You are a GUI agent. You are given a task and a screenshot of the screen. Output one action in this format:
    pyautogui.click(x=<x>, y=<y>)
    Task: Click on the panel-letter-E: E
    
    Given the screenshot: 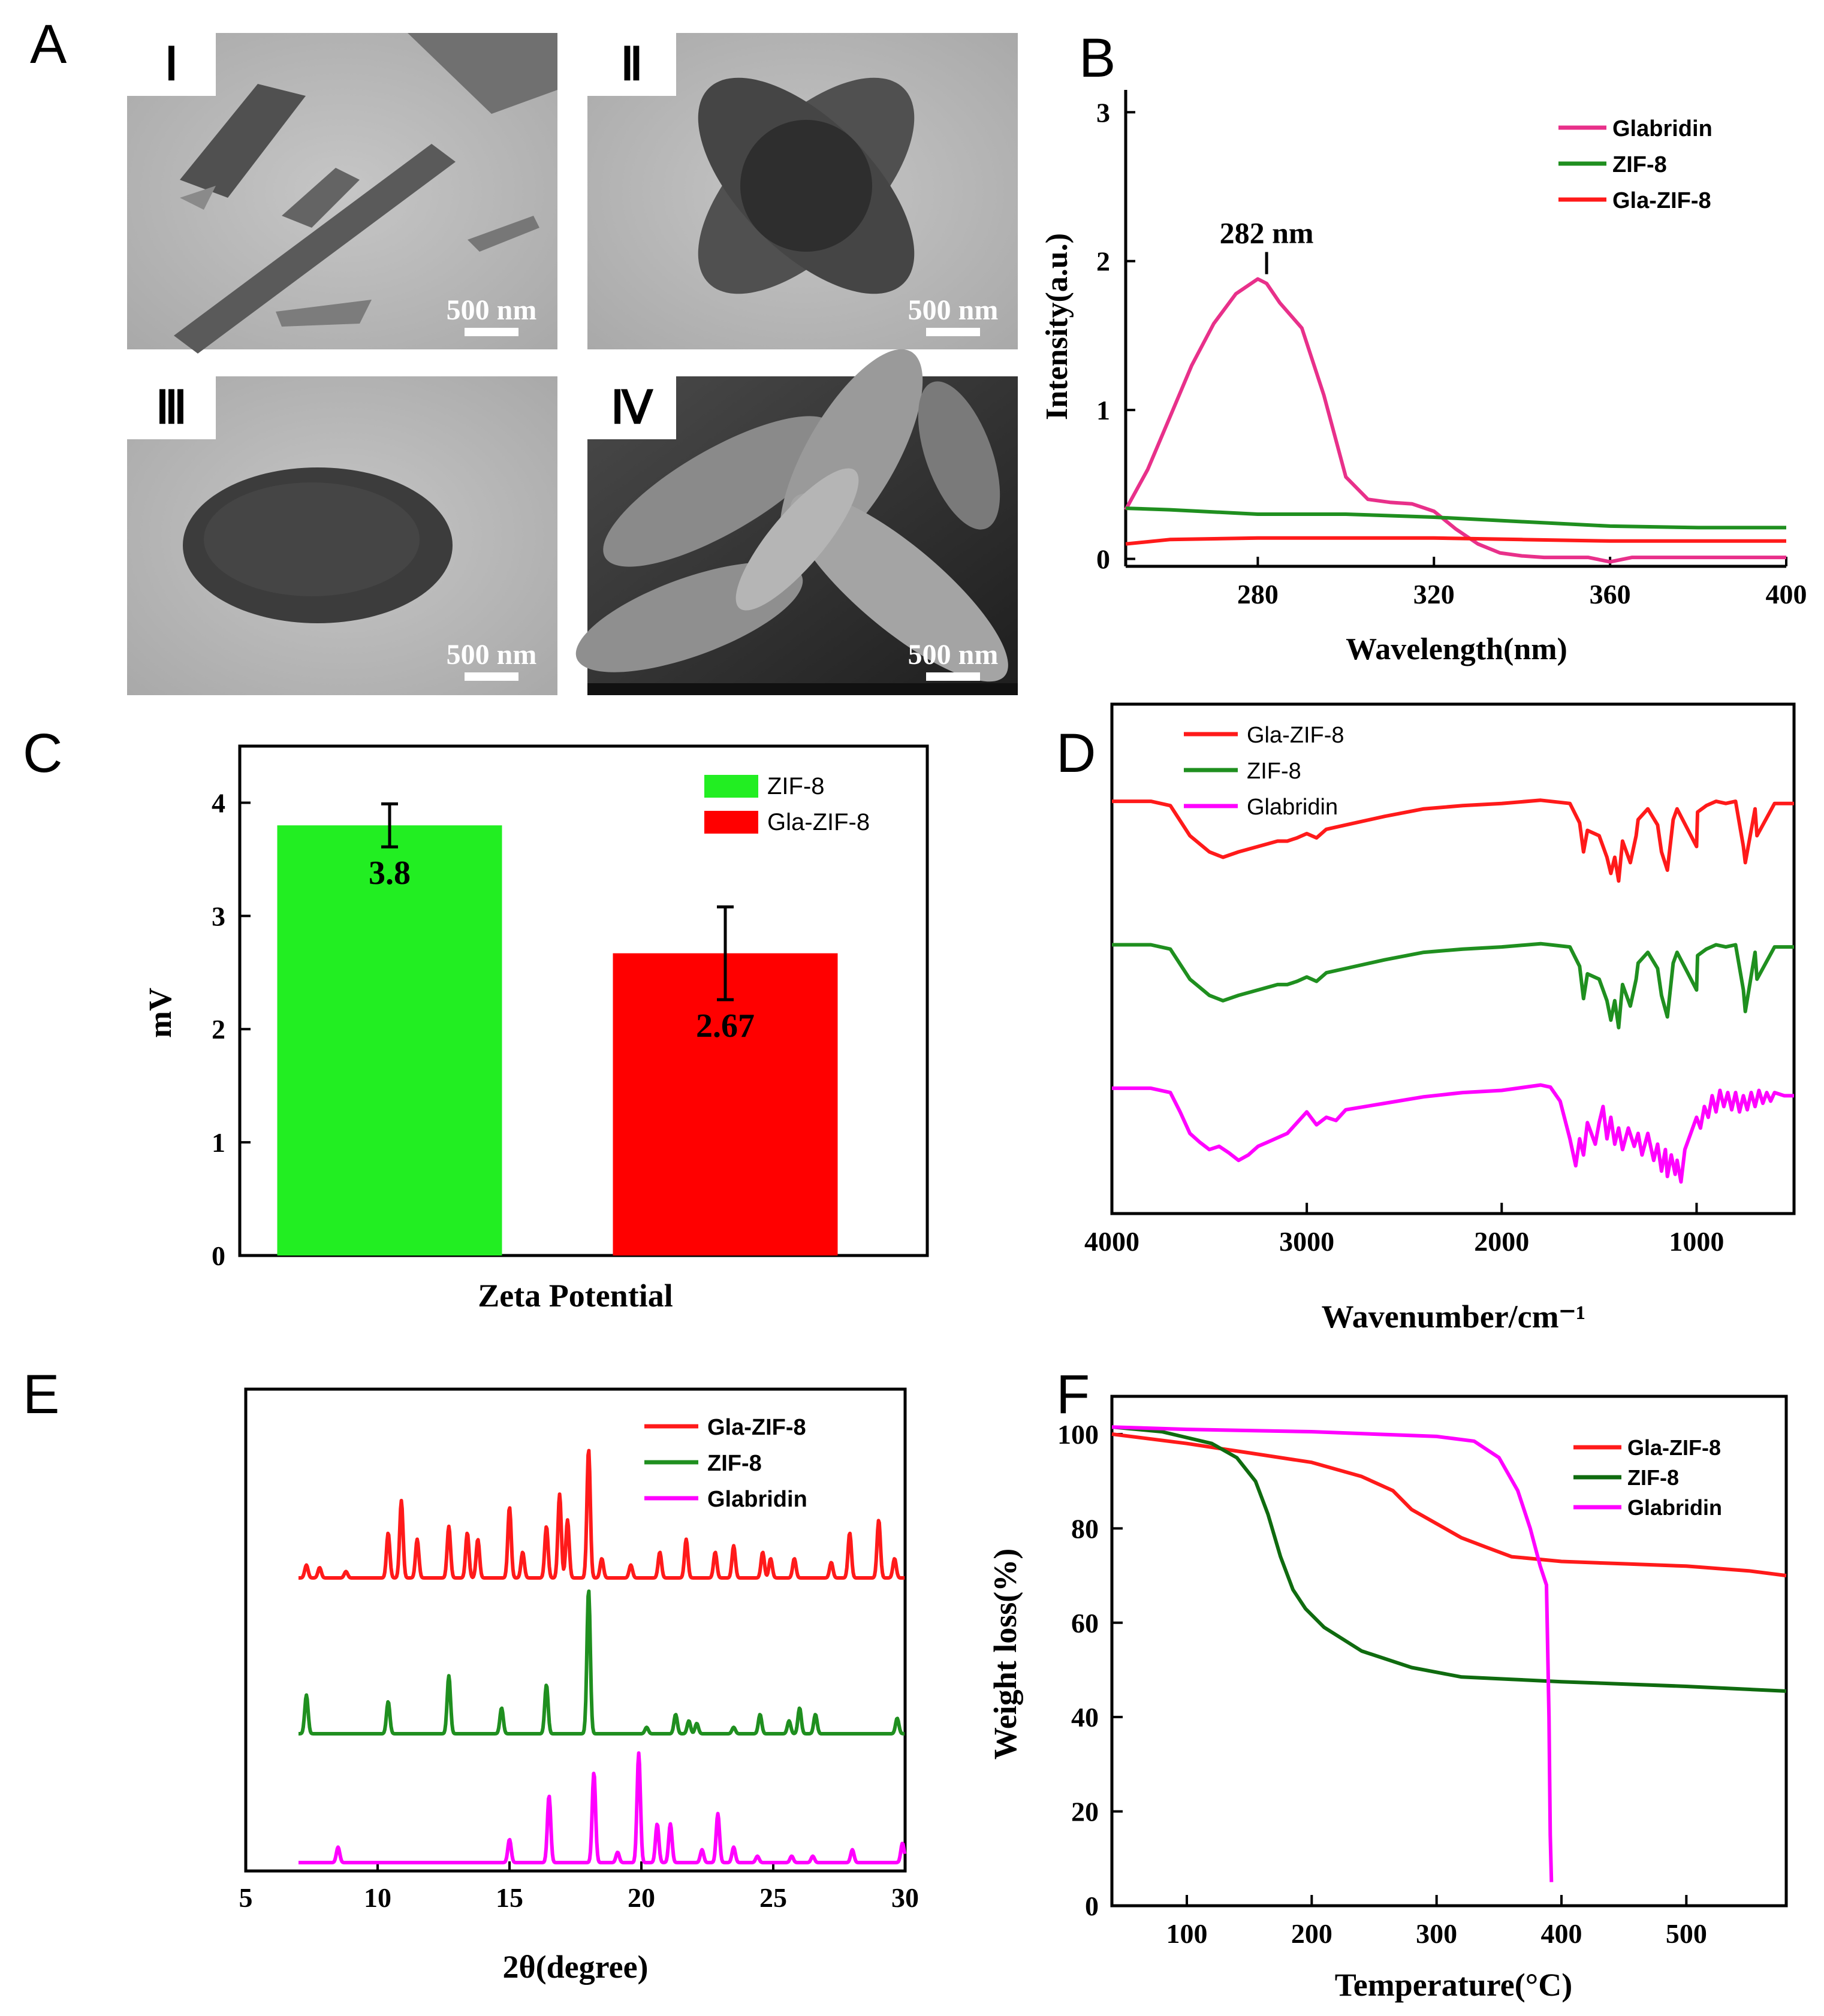 What is the action you would take?
    pyautogui.click(x=41, y=1394)
    